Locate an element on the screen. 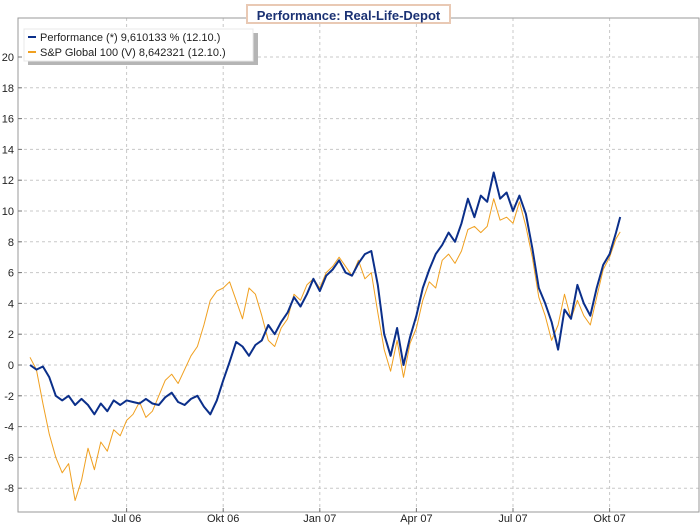 Image resolution: width=700 pixels, height=525 pixels. chart-title: Performance: Real-Life-Depot is located at coordinates (348, 14).